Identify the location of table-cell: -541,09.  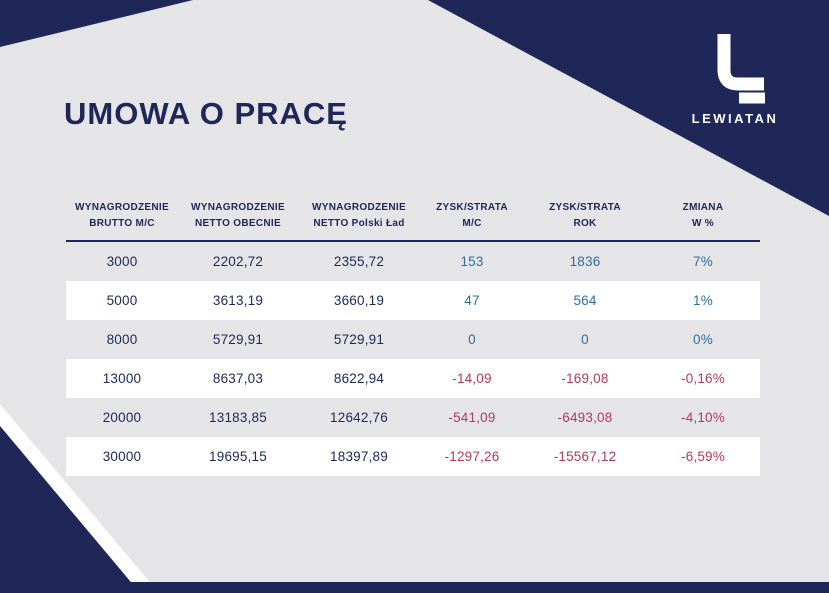
(472, 417).